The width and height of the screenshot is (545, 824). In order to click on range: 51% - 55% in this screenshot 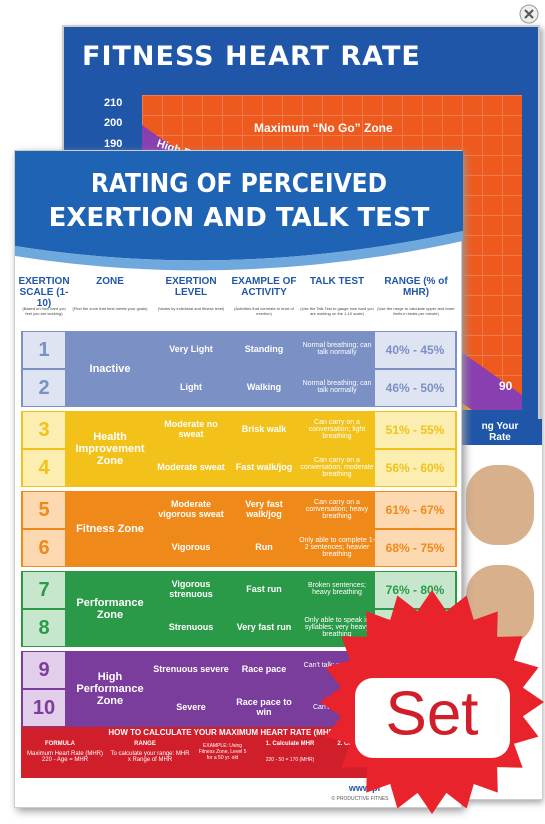, I will do `click(415, 430)`.